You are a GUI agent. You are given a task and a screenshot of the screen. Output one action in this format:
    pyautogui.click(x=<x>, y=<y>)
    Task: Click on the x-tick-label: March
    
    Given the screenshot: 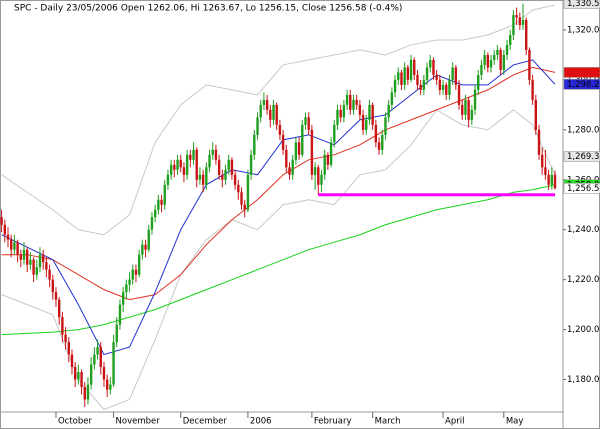 What is the action you would take?
    pyautogui.click(x=388, y=422)
    